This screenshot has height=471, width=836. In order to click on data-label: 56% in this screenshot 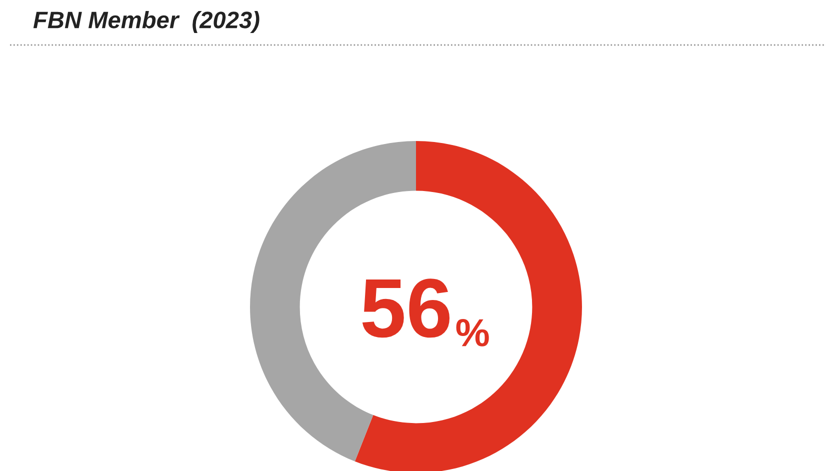, I will do `click(425, 312)`.